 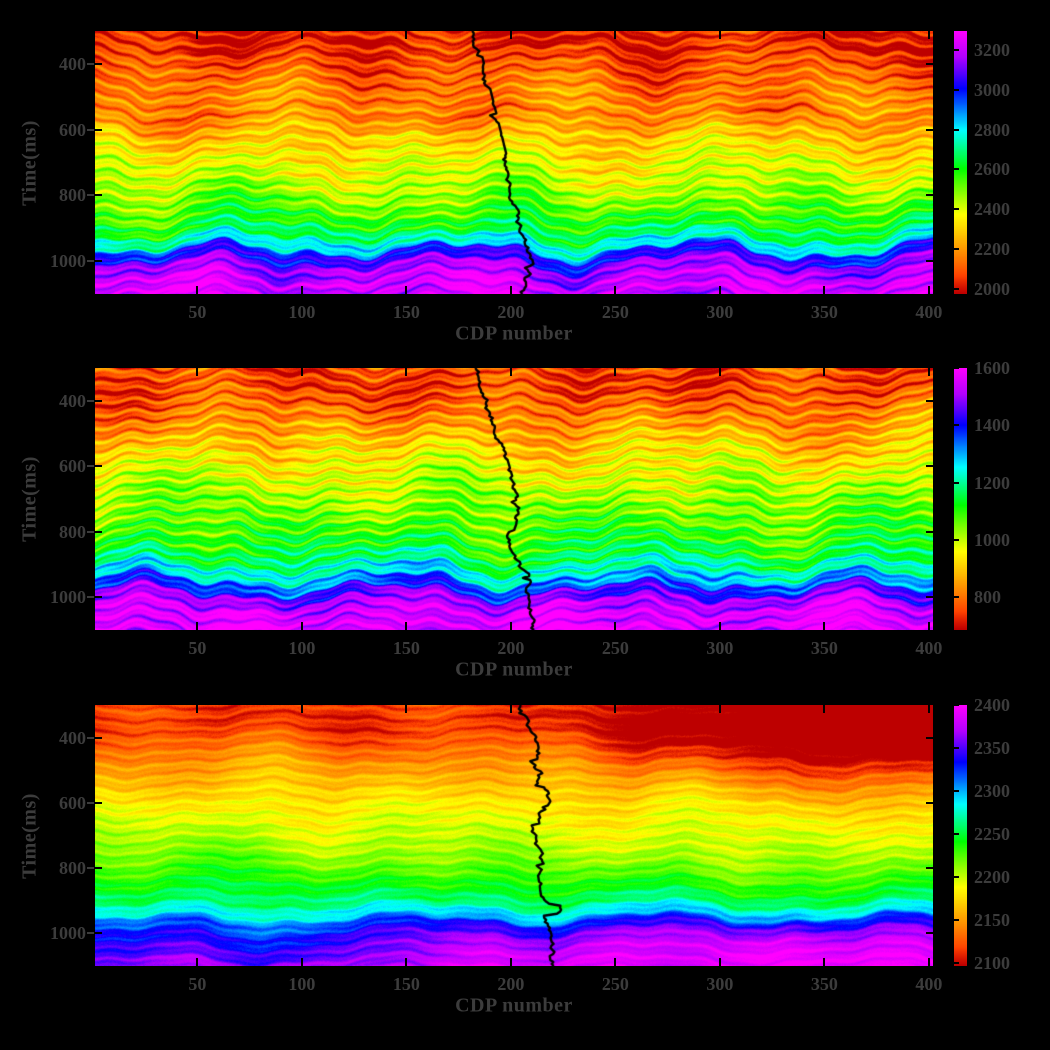 What do you see at coordinates (514, 1005) in the screenshot?
I see `x-axis-label: CDP number` at bounding box center [514, 1005].